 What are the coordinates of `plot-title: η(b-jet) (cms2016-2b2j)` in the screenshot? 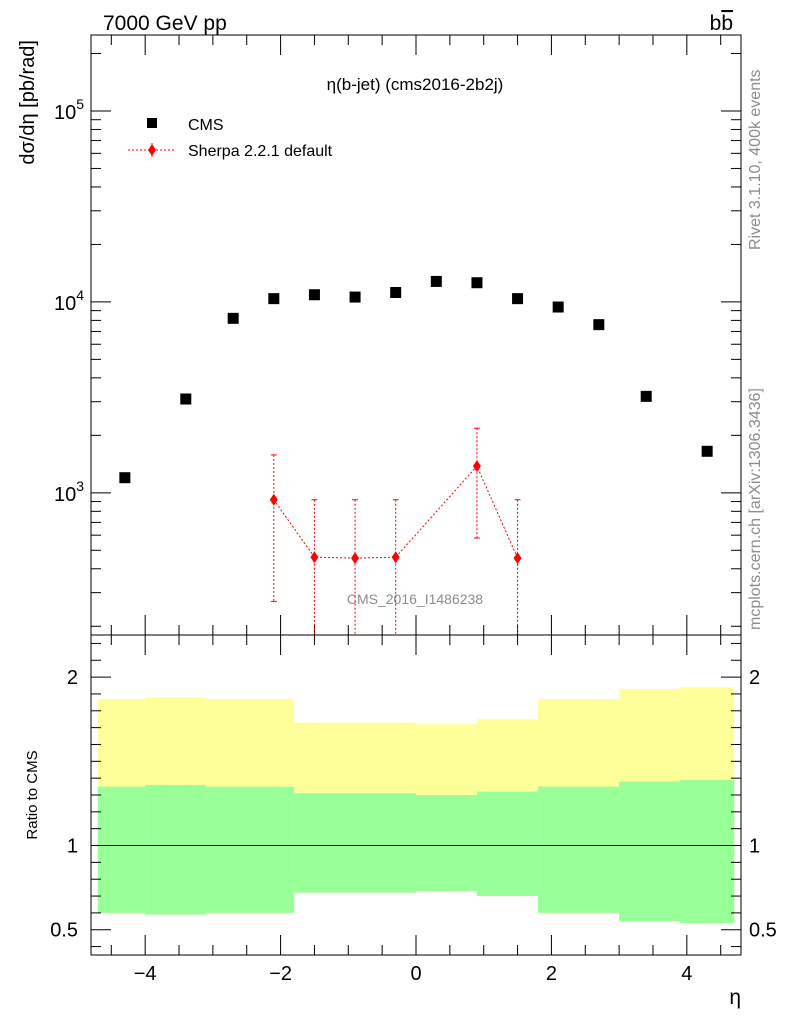 It's located at (415, 84).